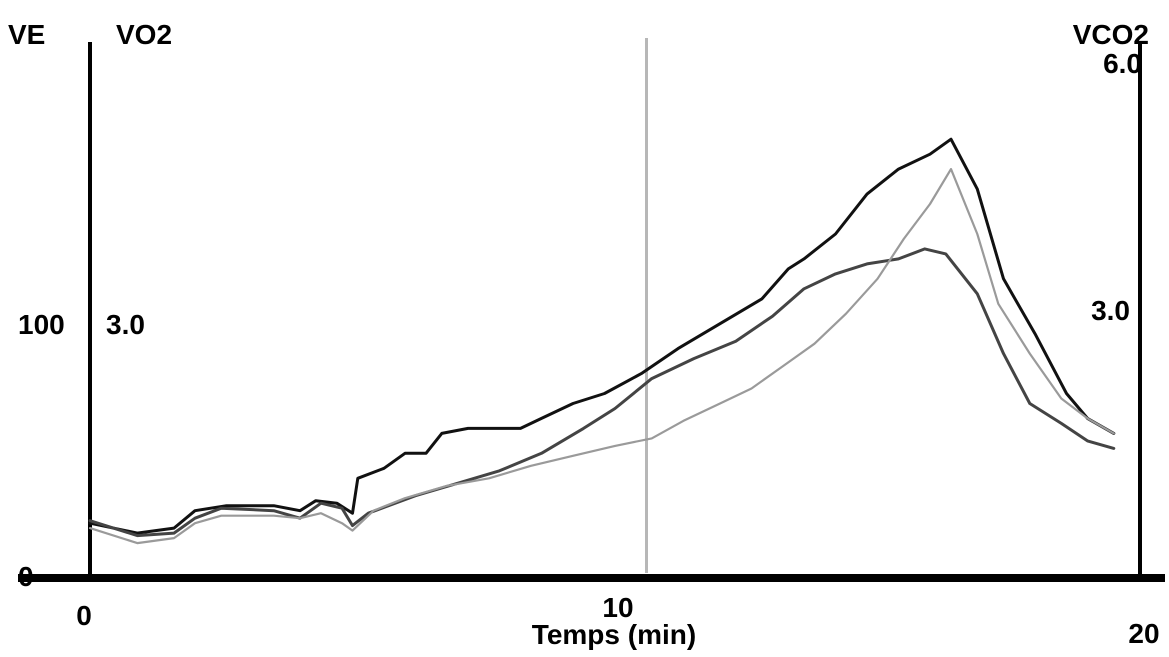 The width and height of the screenshot is (1169, 657). I want to click on left-axis-label-vo2: VO2, so click(144, 34).